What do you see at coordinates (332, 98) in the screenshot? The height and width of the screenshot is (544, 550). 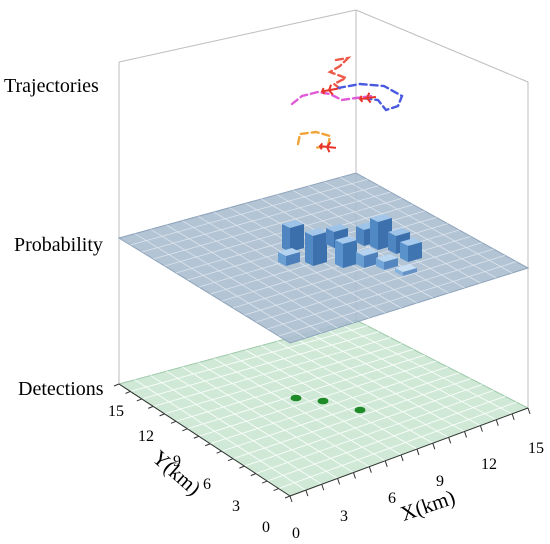 I see `trajectory-magenta` at bounding box center [332, 98].